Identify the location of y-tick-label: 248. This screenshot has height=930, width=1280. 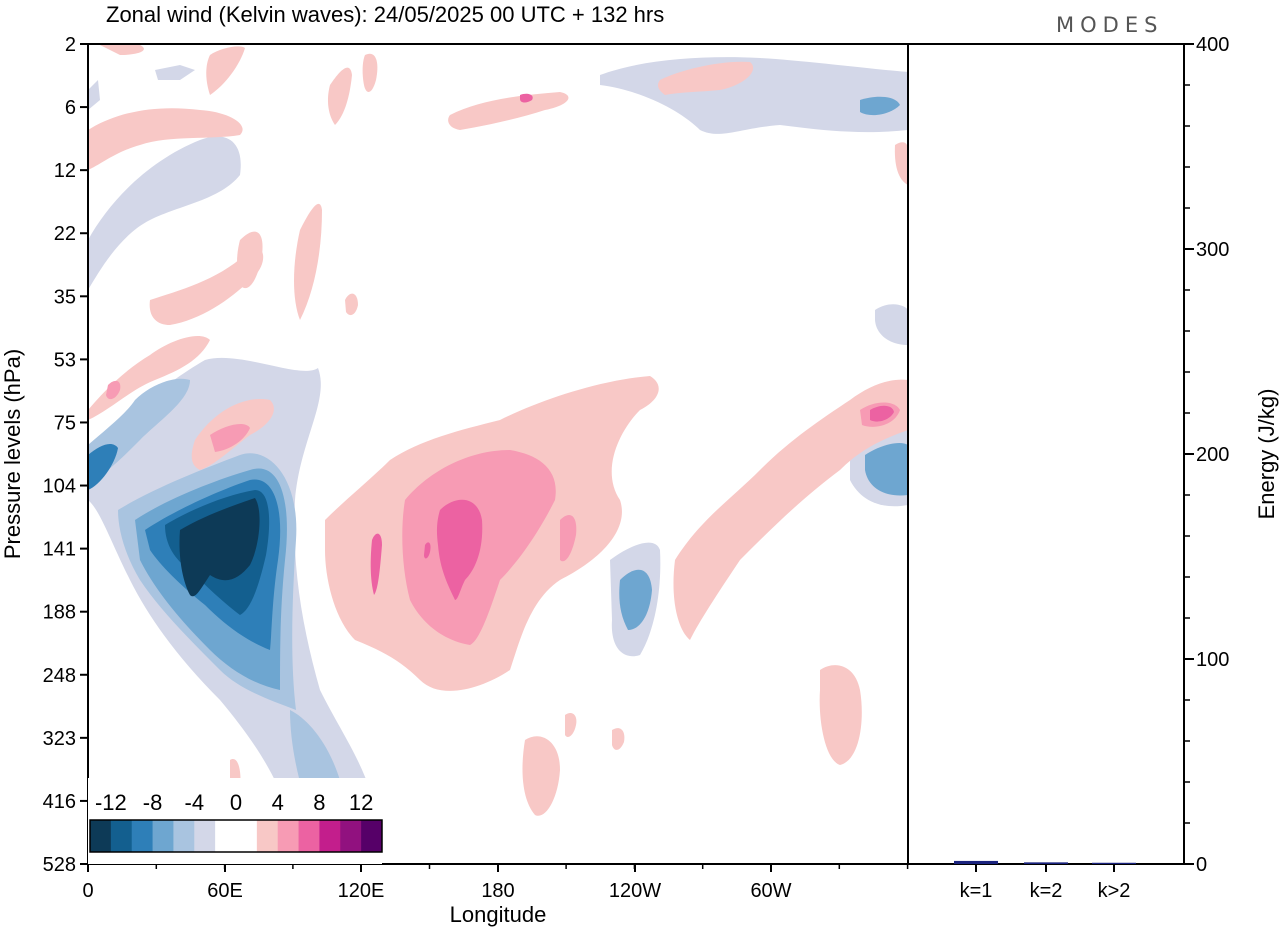
(59, 676).